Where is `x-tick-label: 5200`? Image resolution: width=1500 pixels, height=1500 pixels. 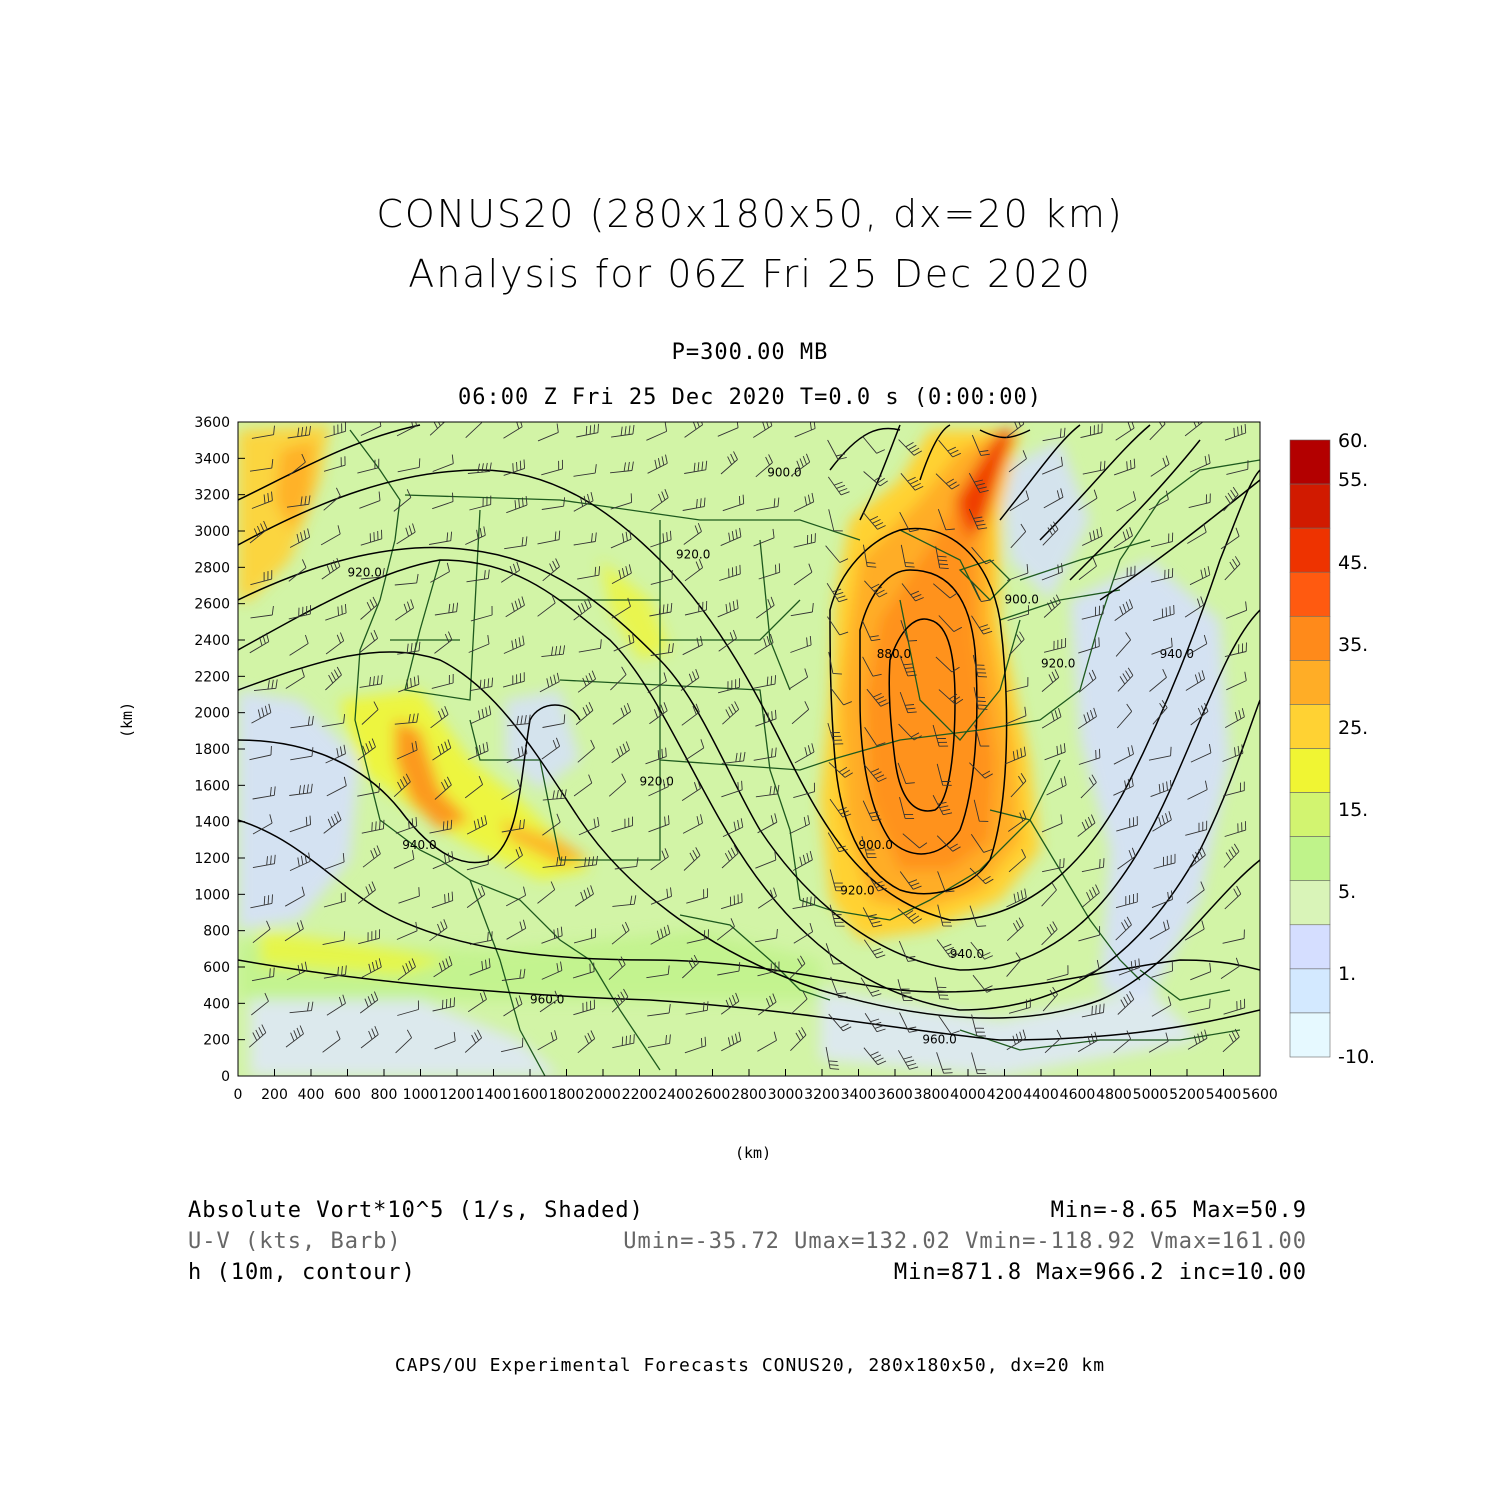
x-tick-label: 5200 is located at coordinates (1187, 1095).